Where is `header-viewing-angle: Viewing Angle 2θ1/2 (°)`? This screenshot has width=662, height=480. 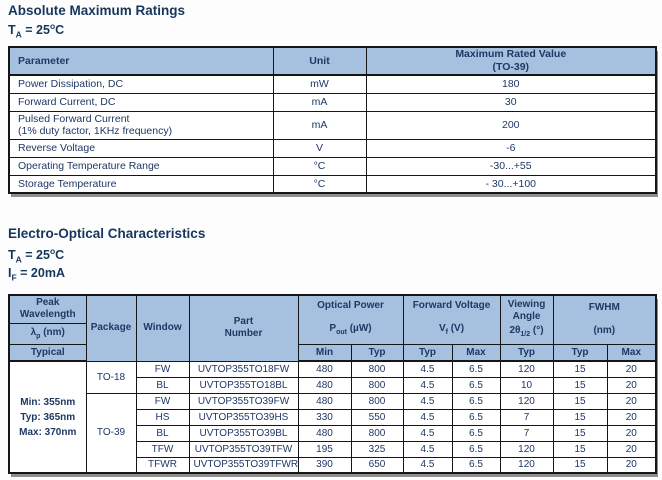
header-viewing-angle: Viewing Angle 2θ1/2 (°) is located at coordinates (526, 319).